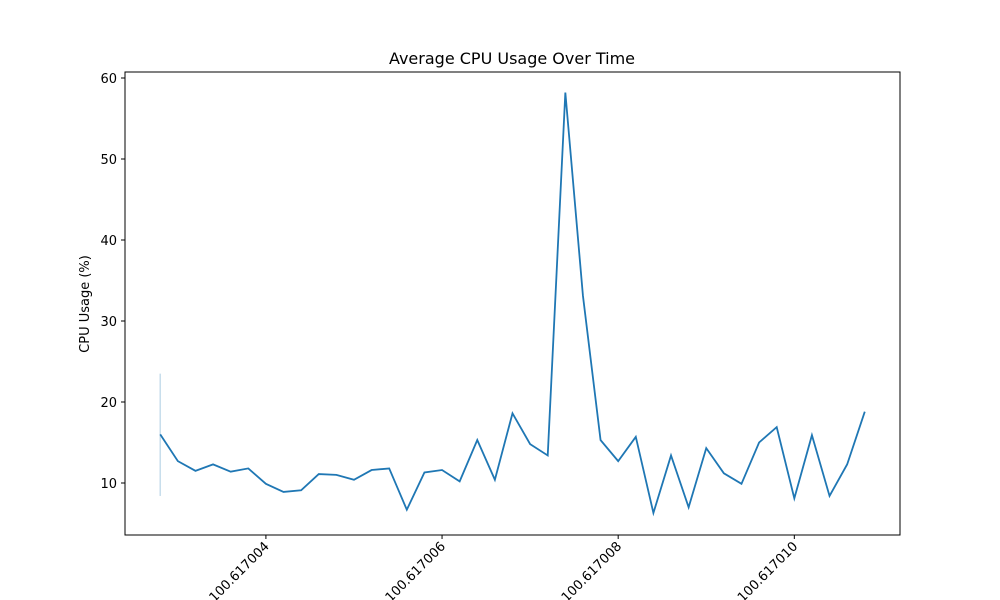 This screenshot has width=1000, height=600. What do you see at coordinates (108, 322) in the screenshot?
I see `y-tick-label: 30` at bounding box center [108, 322].